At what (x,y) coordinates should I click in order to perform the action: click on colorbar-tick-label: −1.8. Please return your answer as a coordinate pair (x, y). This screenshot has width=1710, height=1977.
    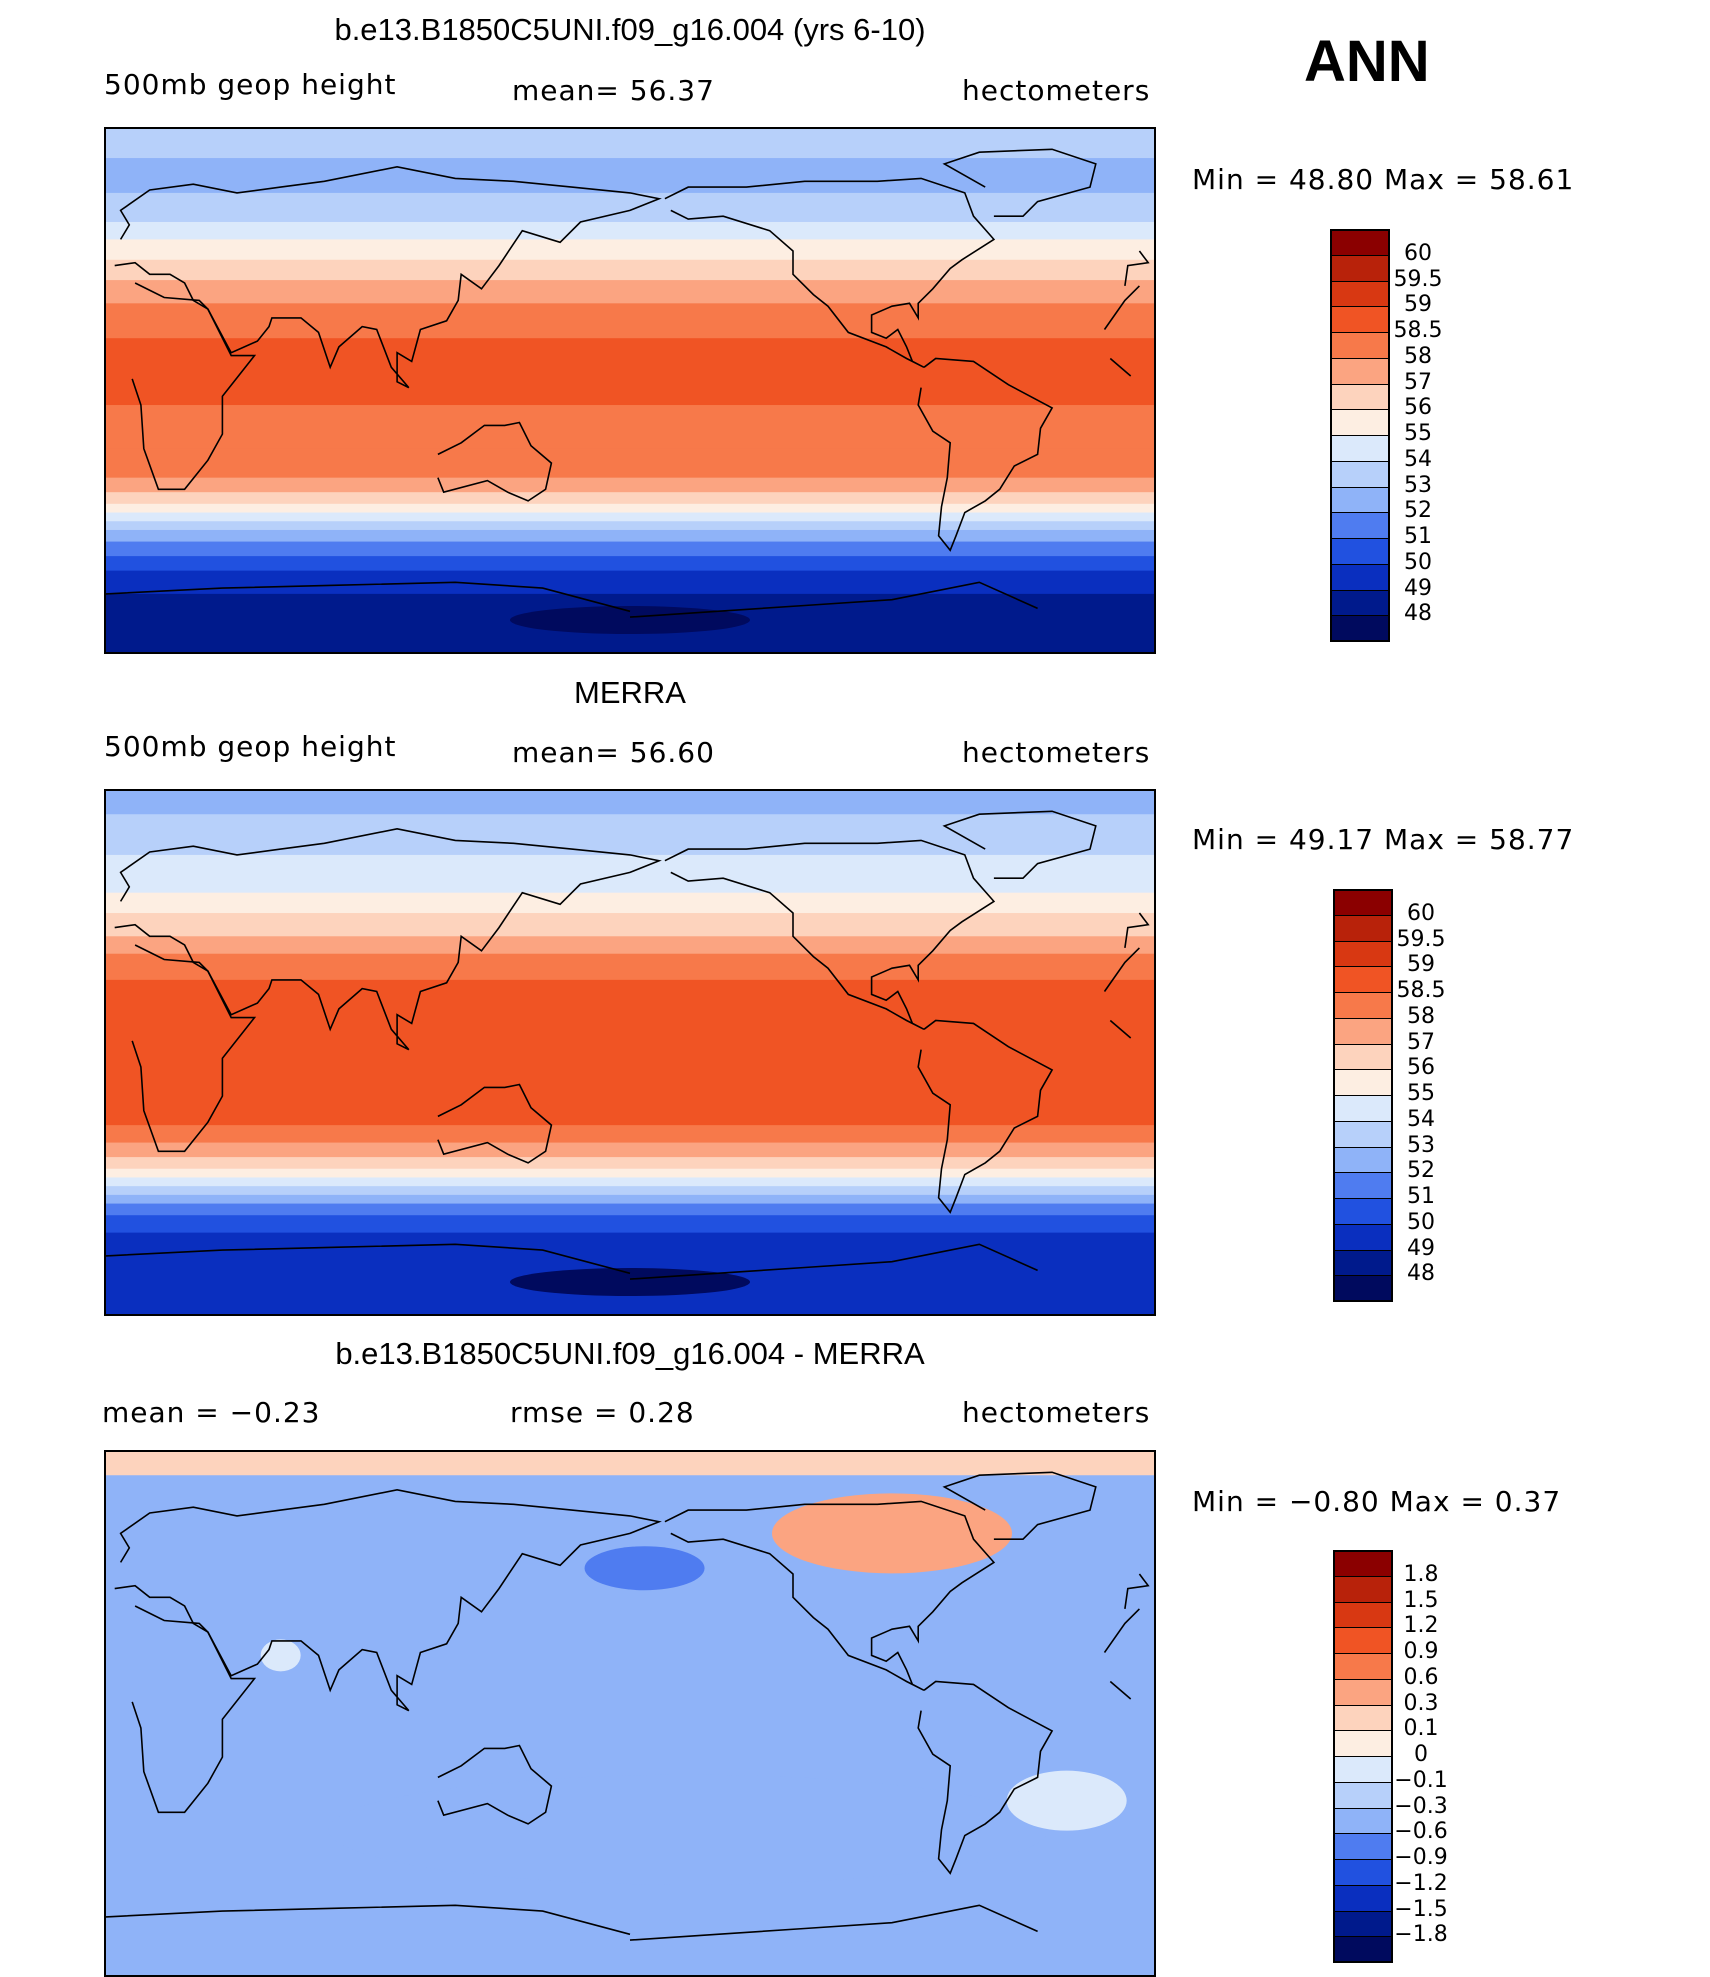
    Looking at the image, I should click on (1421, 1935).